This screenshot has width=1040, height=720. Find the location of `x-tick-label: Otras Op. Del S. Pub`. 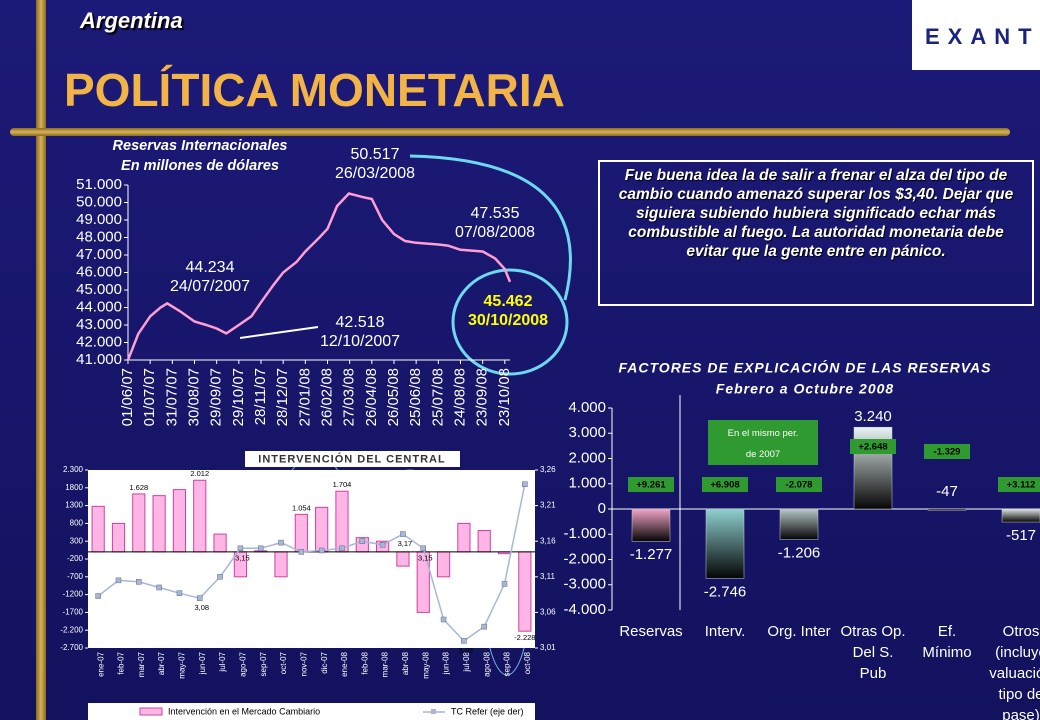

x-tick-label: Otras Op. Del S. Pub is located at coordinates (872, 652).